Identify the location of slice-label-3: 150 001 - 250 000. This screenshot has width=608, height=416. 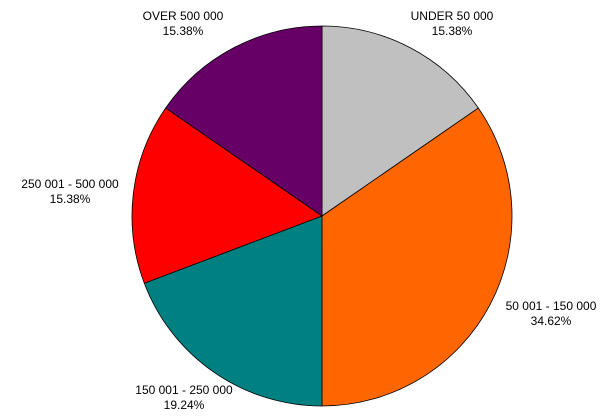
(184, 390).